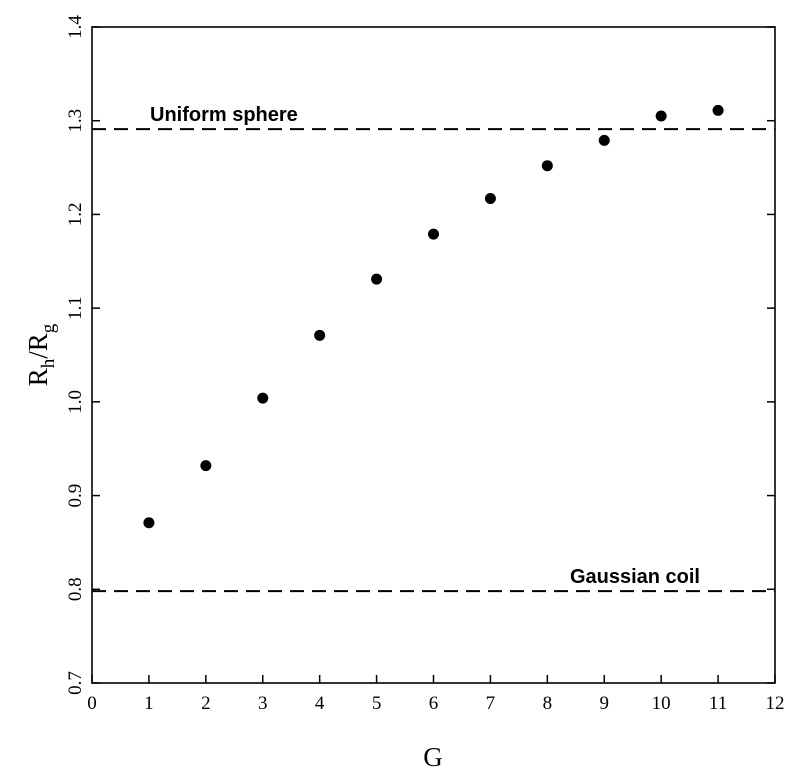 This screenshot has width=791, height=774. I want to click on y-tick-label: 1.0, so click(75, 402).